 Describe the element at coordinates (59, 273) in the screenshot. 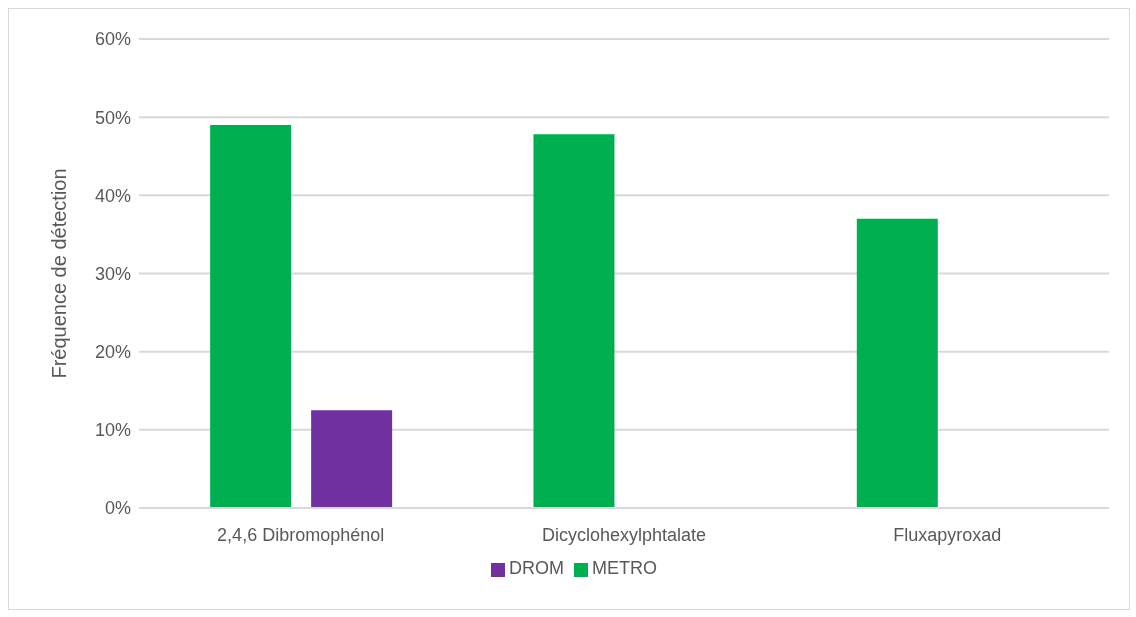

I see `y-axis-title: Fréquence de détection` at that location.